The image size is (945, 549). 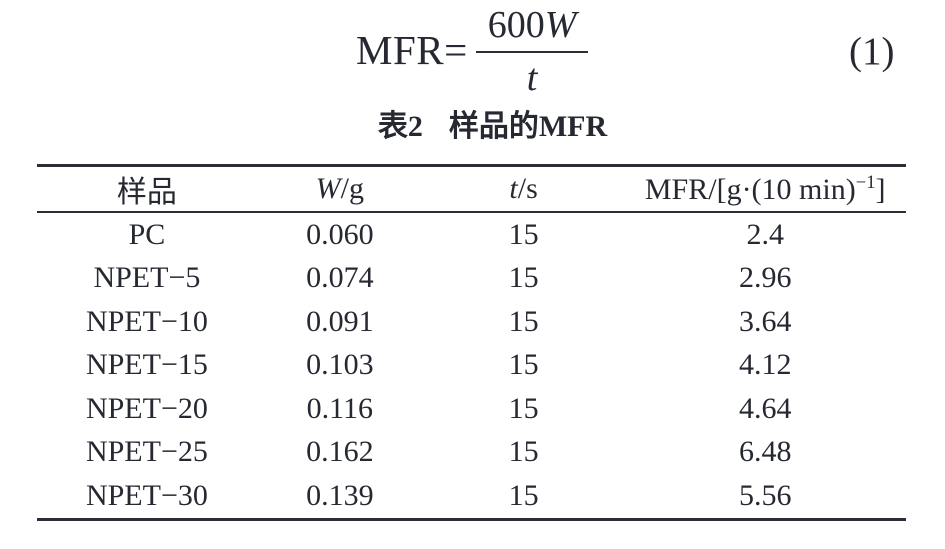 What do you see at coordinates (340, 495) in the screenshot?
I see `w-value-cell: 0.139` at bounding box center [340, 495].